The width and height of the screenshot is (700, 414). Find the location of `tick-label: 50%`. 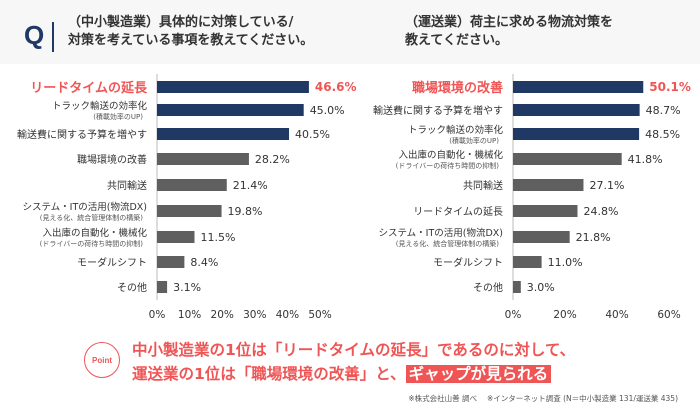

tick-label: 50% is located at coordinates (319, 315).